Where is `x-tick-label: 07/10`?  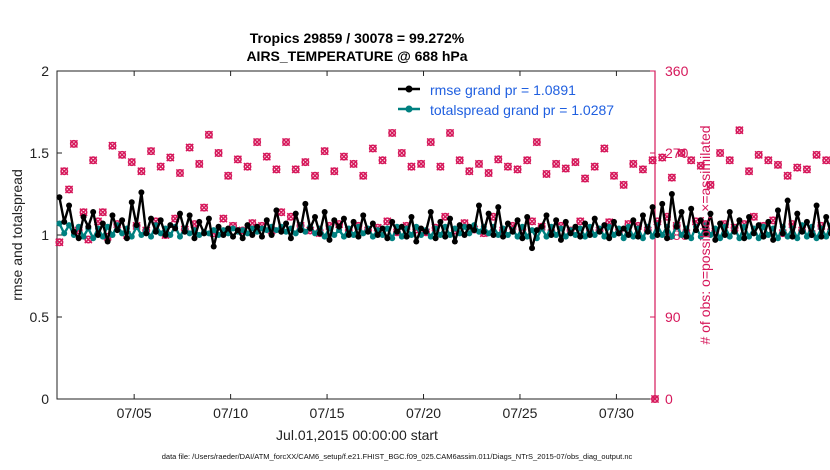 x-tick-label: 07/10 is located at coordinates (230, 413).